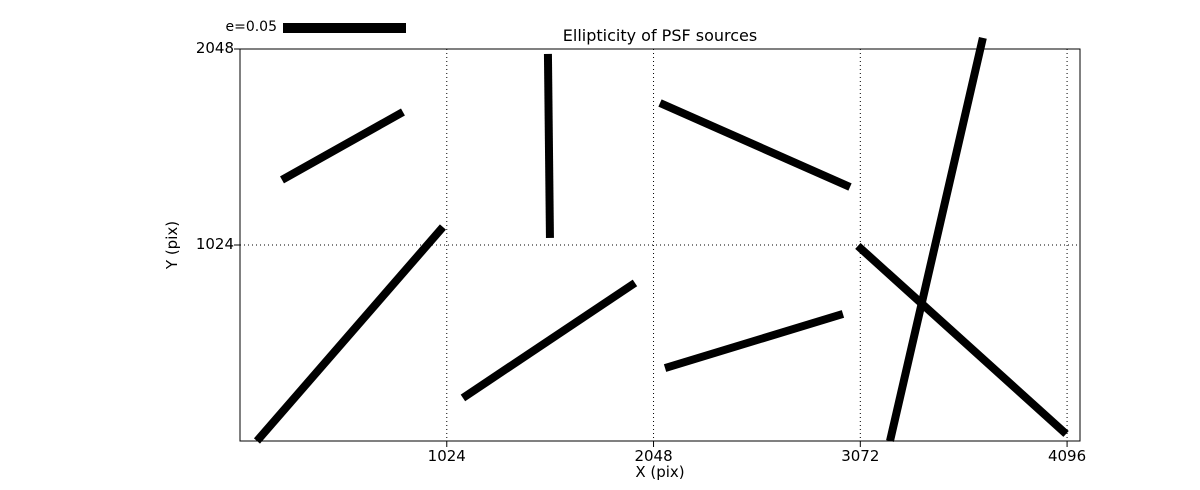 The image size is (1200, 490). I want to click on legend-scale-bar, so click(344, 28).